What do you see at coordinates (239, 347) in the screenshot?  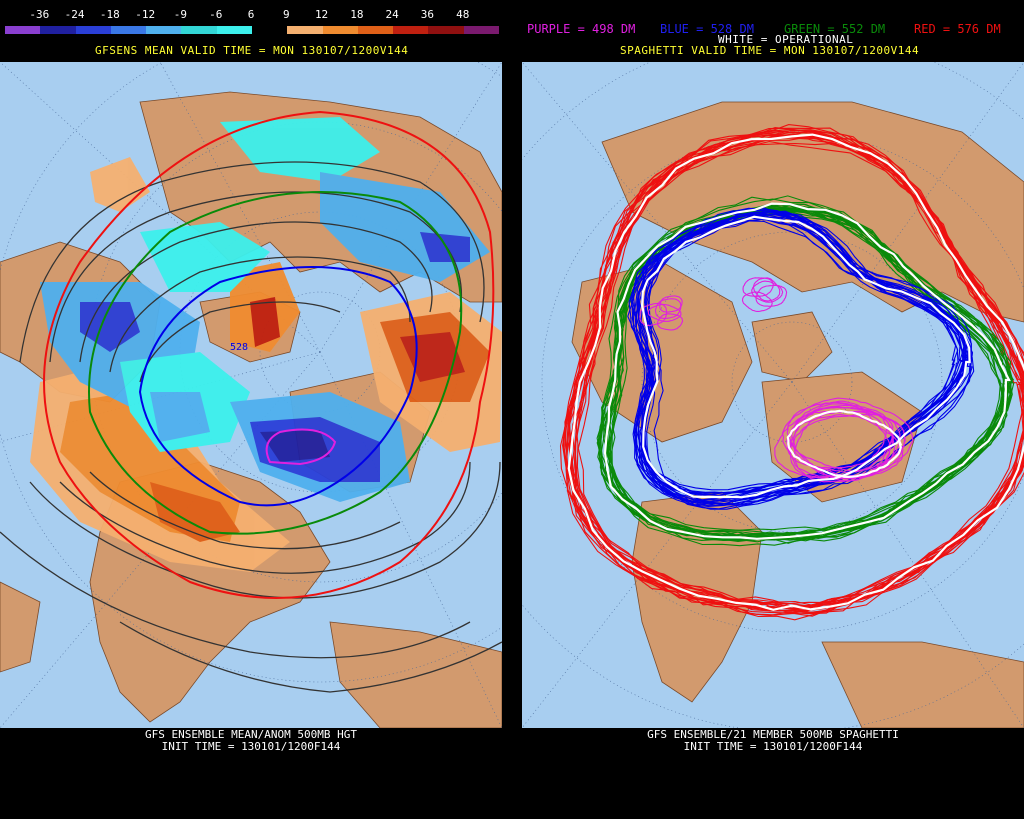 I see `contour-label: 528` at bounding box center [239, 347].